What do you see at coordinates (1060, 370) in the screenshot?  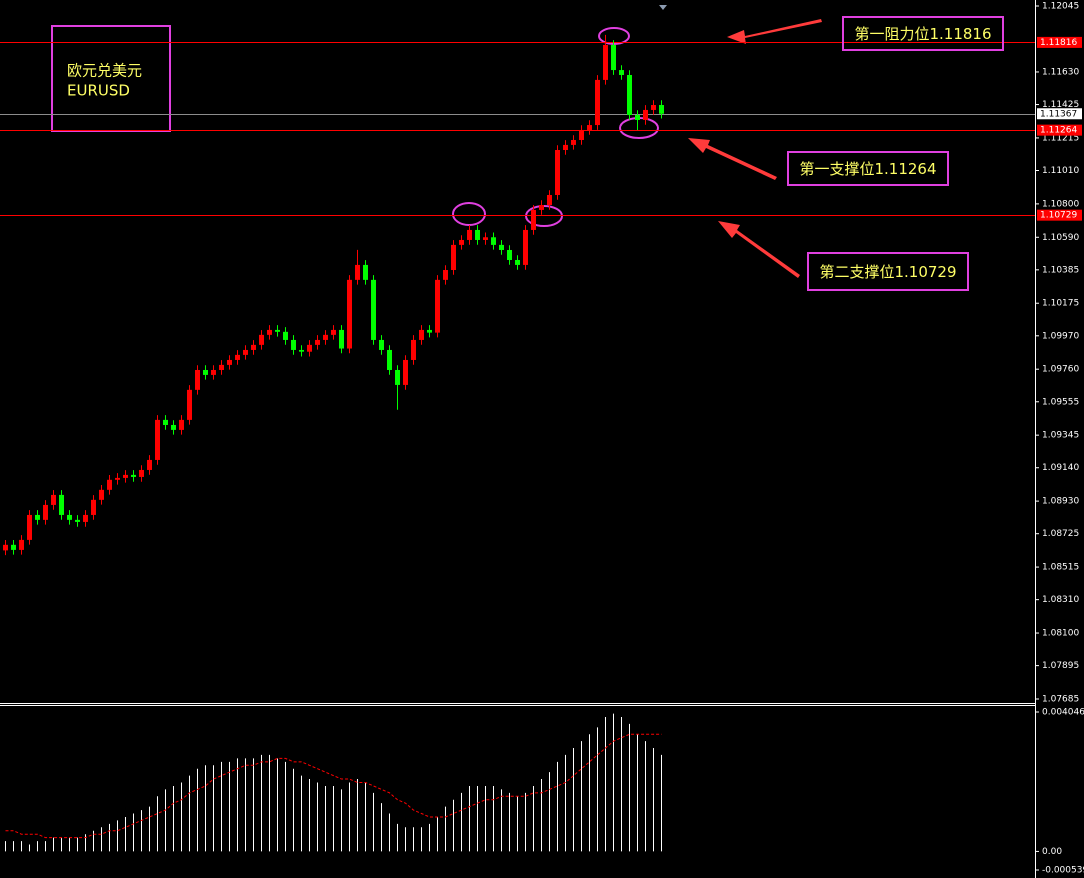 I see `y-tick-label: 1.09760` at bounding box center [1060, 370].